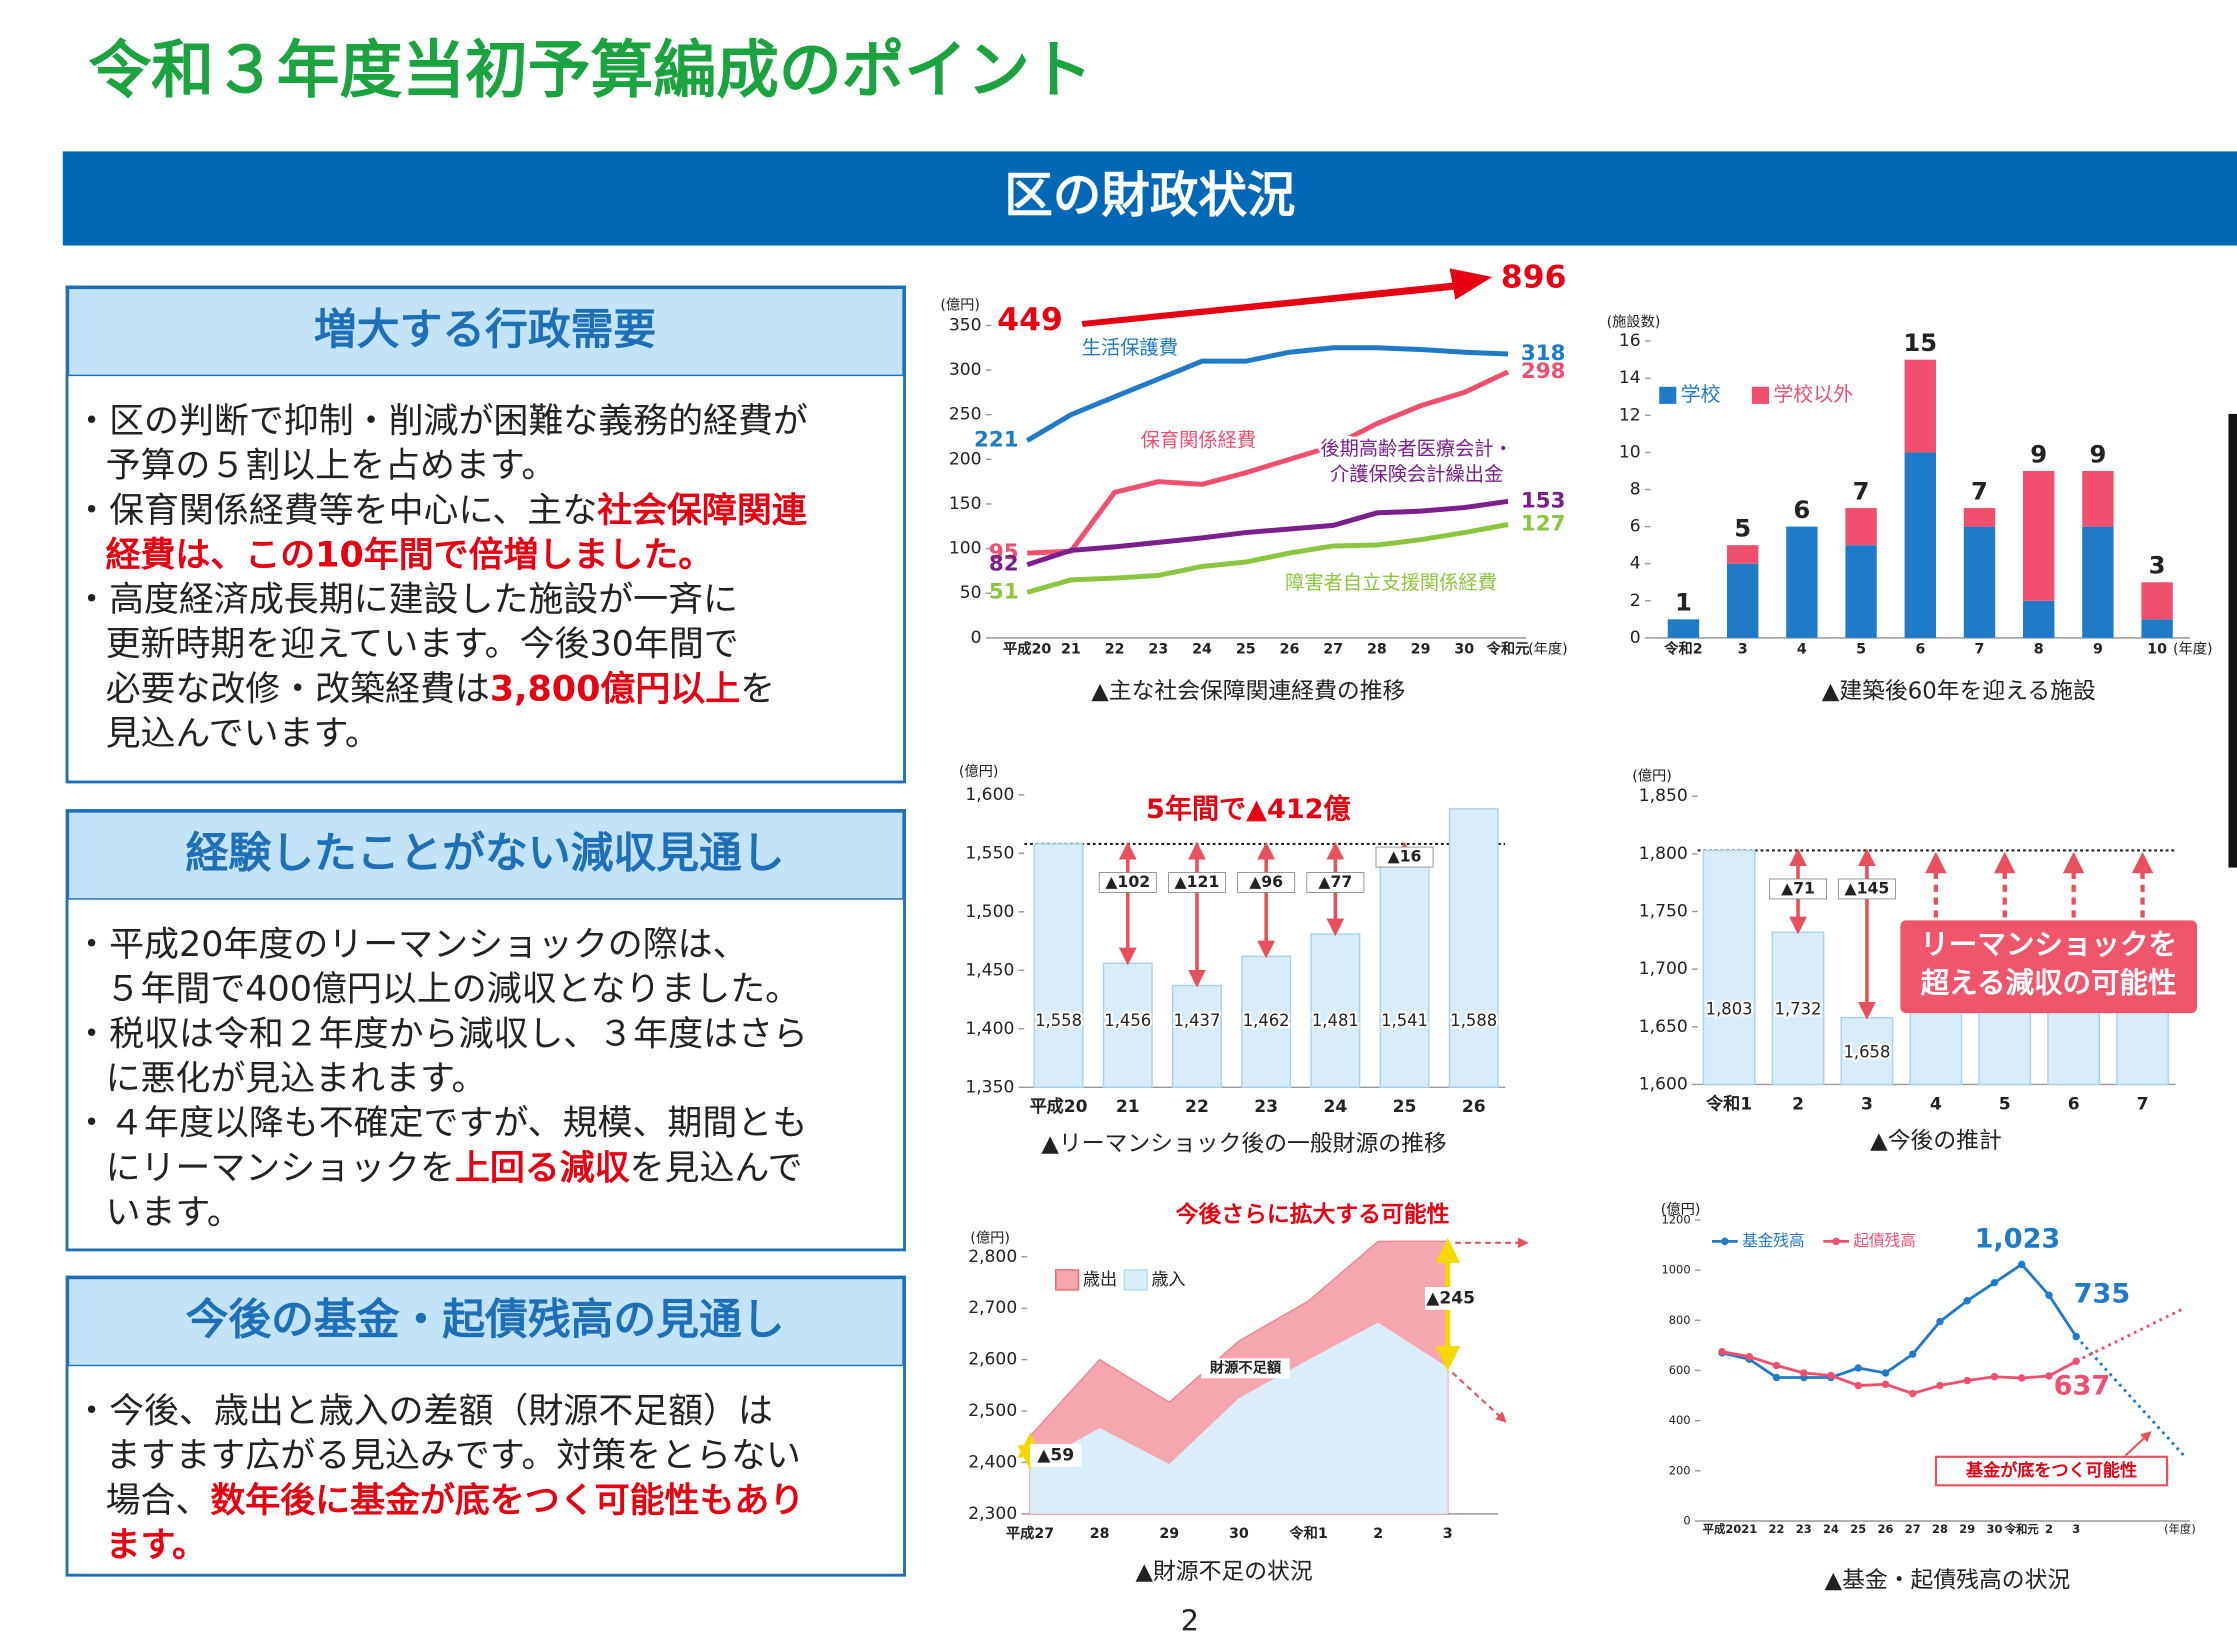 The width and height of the screenshot is (2237, 1641). Describe the element at coordinates (2082, 1385) in the screenshot. I see `data-label: 637` at that location.